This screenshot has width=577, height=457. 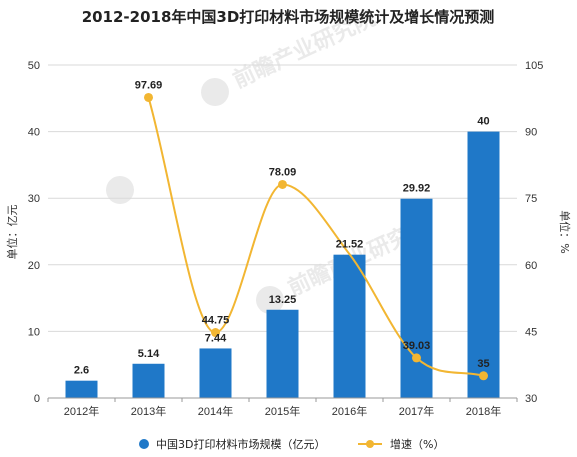 What do you see at coordinates (216, 321) in the screenshot?
I see `growth-value-label: 44.75` at bounding box center [216, 321].